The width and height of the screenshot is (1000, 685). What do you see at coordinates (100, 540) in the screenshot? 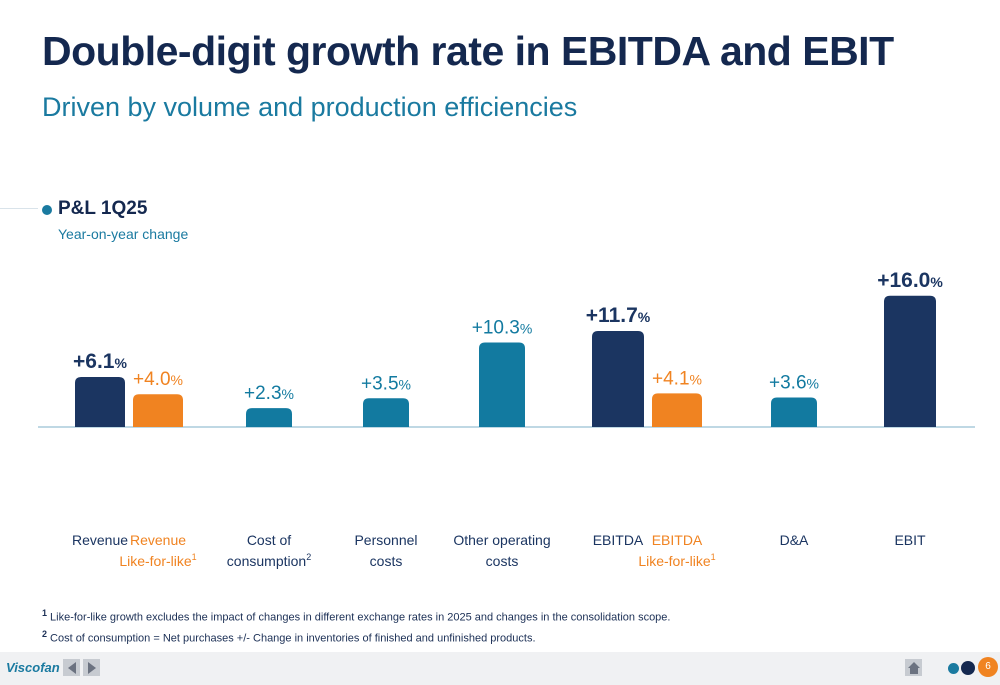
I see `category-label: Revenue` at bounding box center [100, 540].